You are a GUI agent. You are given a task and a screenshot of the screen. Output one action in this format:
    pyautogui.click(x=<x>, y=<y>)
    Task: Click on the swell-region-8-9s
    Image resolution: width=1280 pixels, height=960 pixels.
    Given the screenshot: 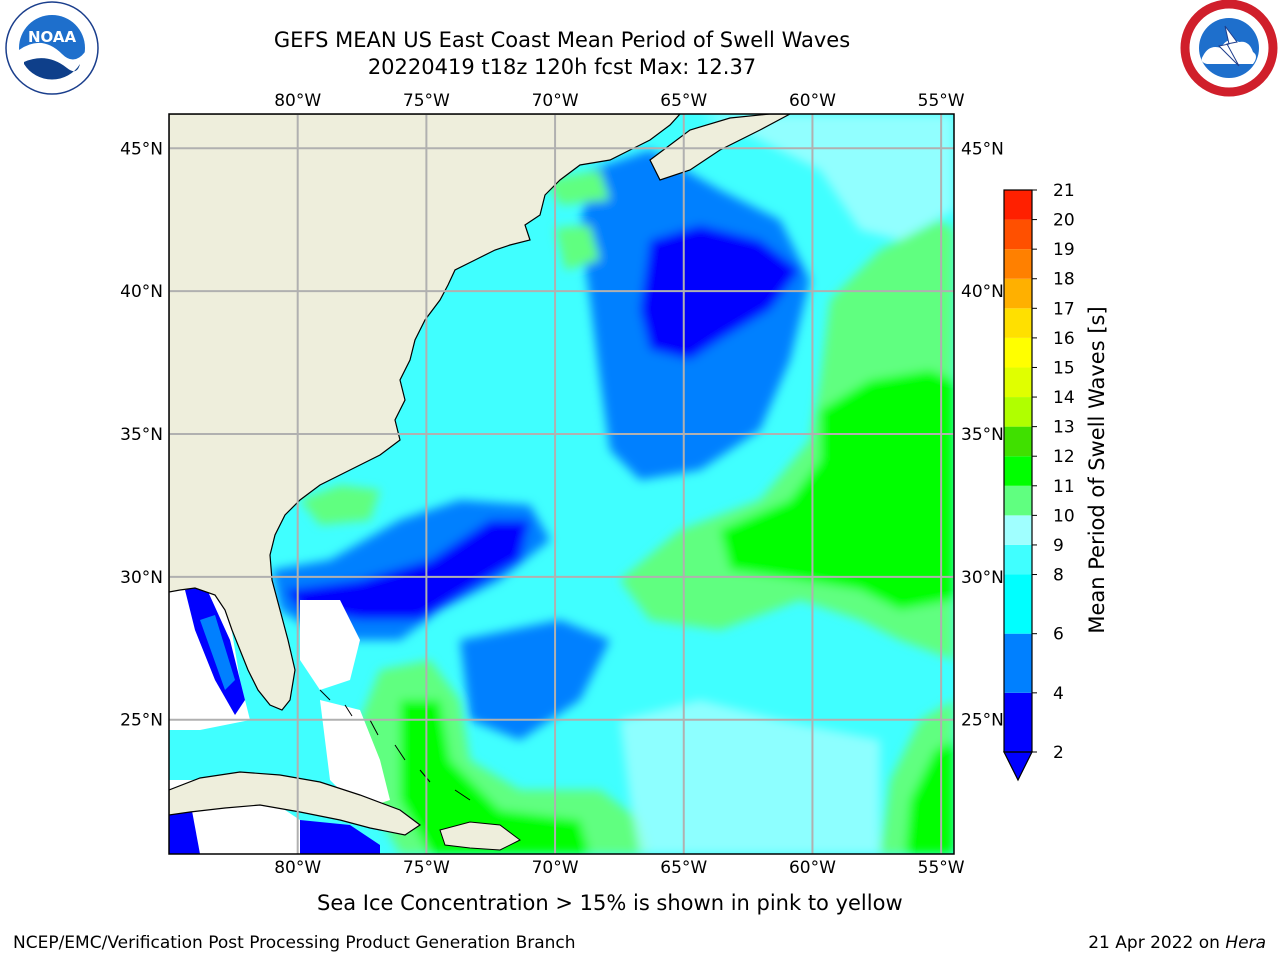 What is the action you would take?
    pyautogui.click(x=827, y=177)
    